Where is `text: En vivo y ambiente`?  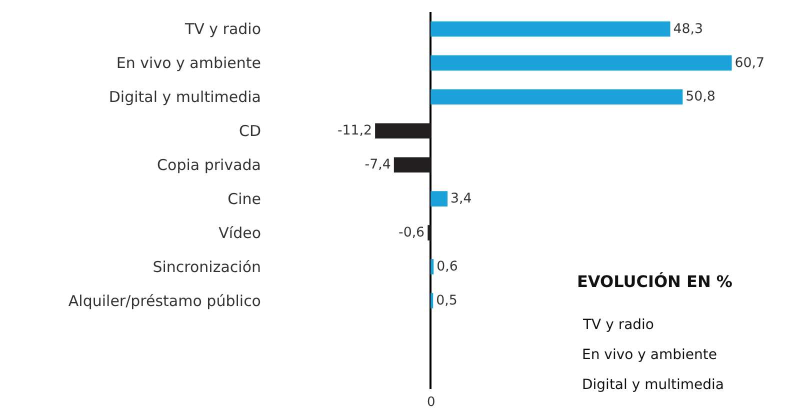
text: En vivo y ambiente is located at coordinates (649, 355).